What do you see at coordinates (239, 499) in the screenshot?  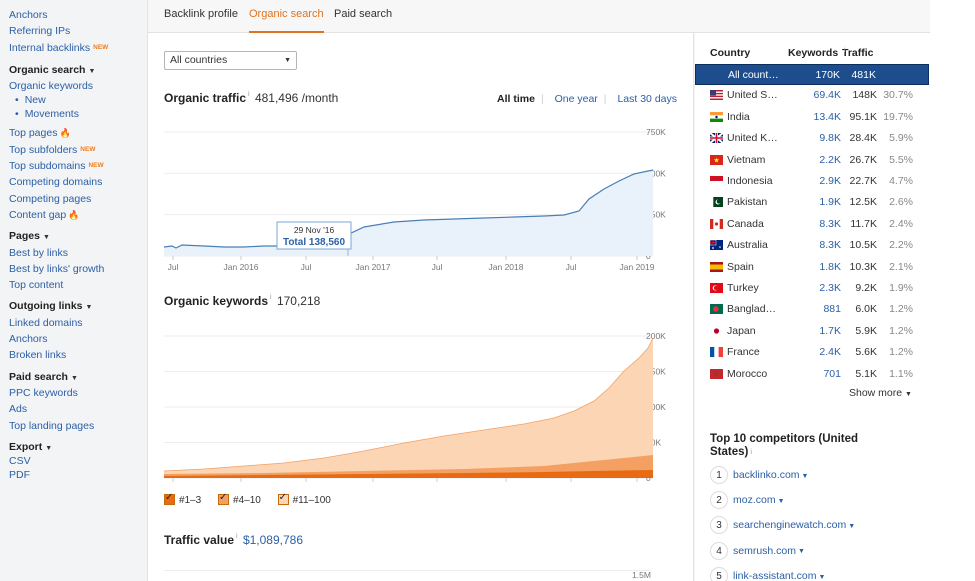 I see `legend-top10: #4–10` at bounding box center [239, 499].